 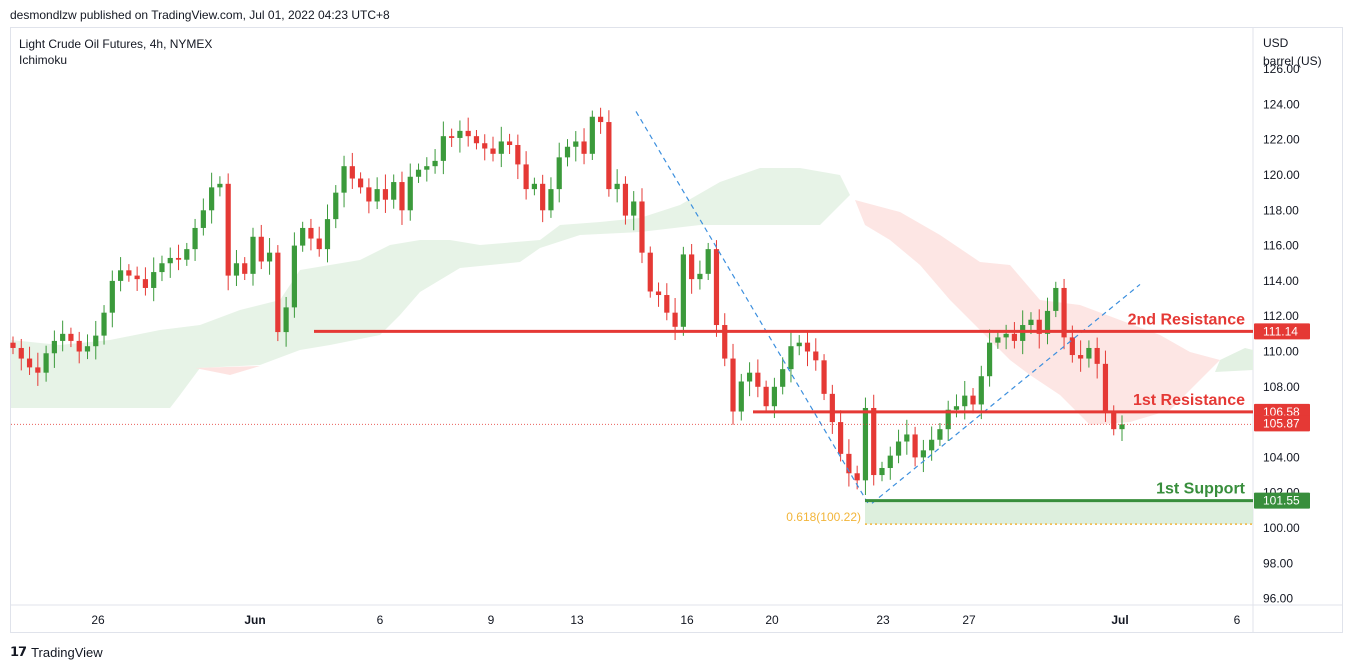 What do you see at coordinates (116, 44) in the screenshot?
I see `symbol-title: Light Crude Oil Futures, 4h, NYMEX` at bounding box center [116, 44].